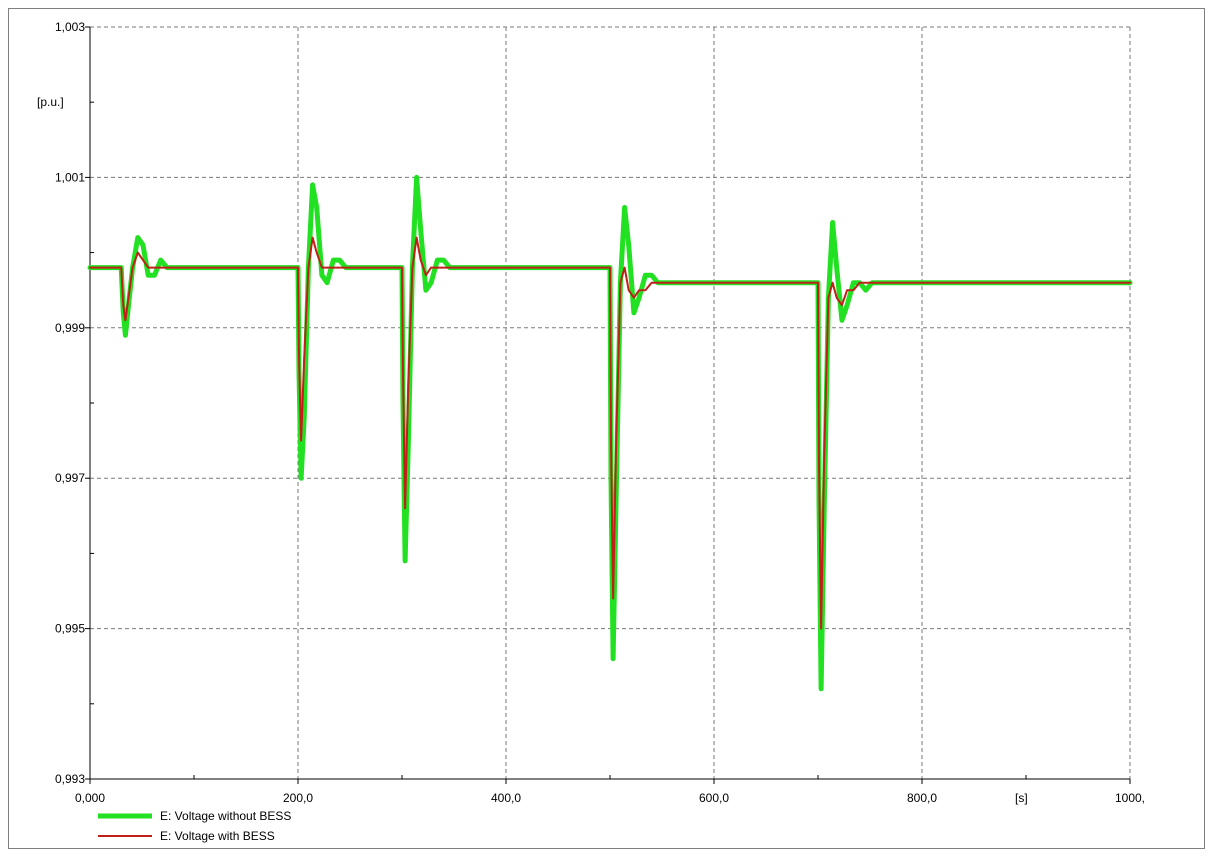 The width and height of the screenshot is (1213, 857). Describe the element at coordinates (70, 478) in the screenshot. I see `y-tick-label: 0,997` at that location.